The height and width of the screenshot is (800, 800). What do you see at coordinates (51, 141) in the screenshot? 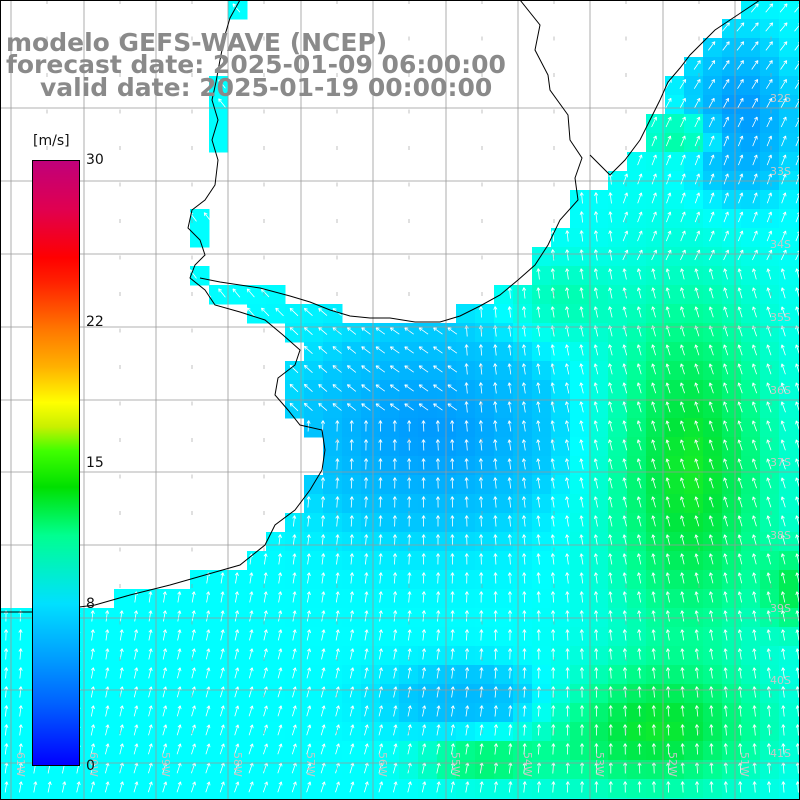
I see `colorbar-unit: [m/s]` at bounding box center [51, 141].